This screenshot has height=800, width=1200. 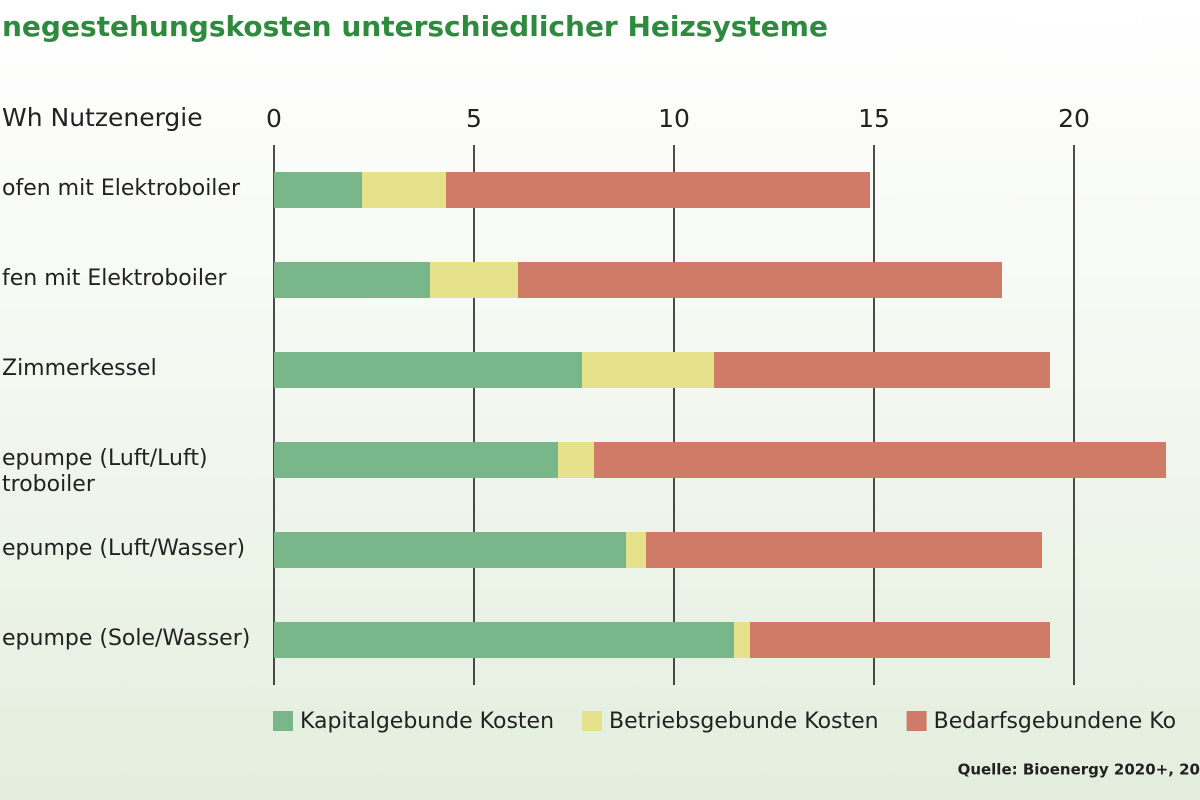 I want to click on category-label: epumpe (Luft/Wasser), so click(x=124, y=548).